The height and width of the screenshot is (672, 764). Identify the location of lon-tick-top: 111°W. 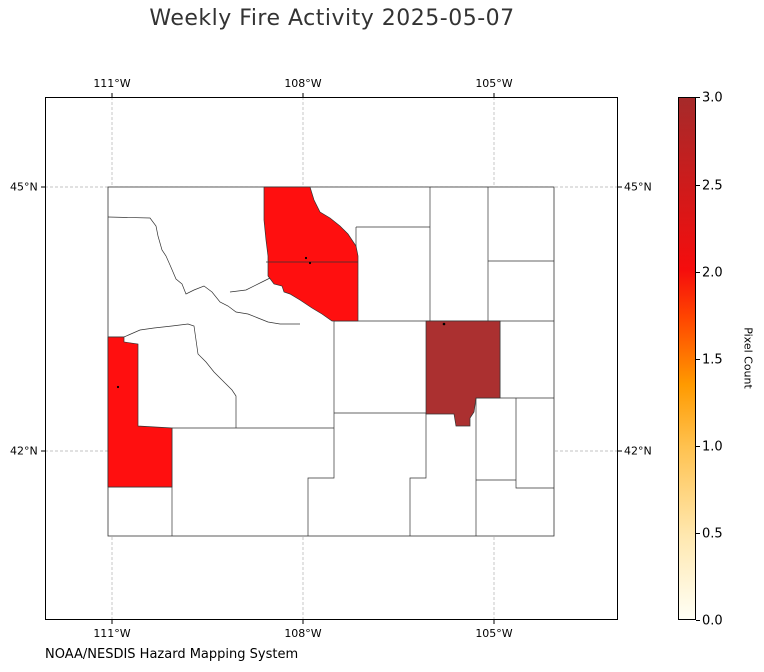
(112, 83).